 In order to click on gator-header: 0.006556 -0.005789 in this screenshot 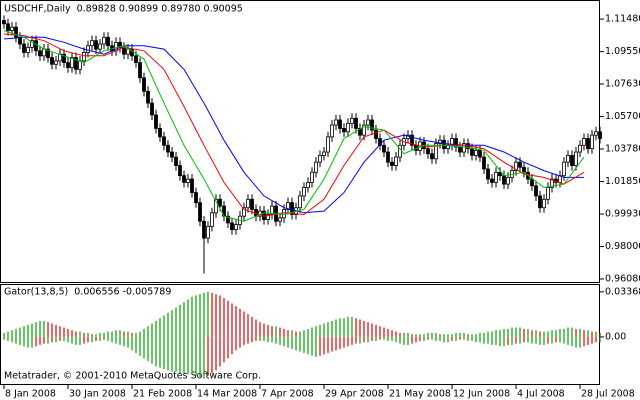, I will do `click(122, 292)`.